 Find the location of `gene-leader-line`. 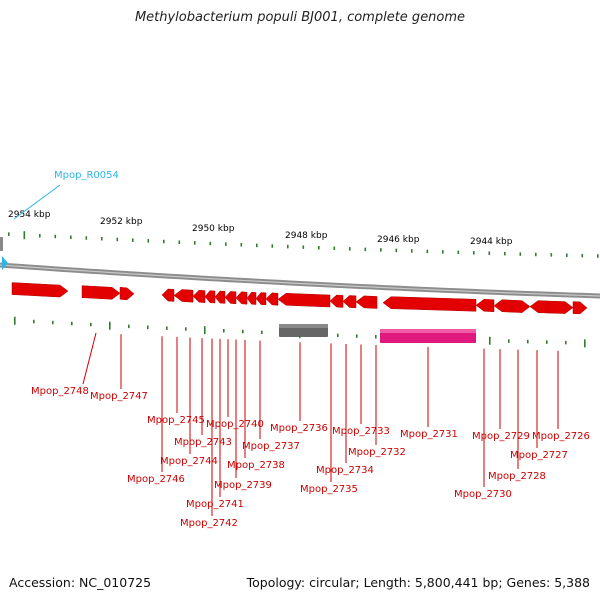

gene-leader-line is located at coordinates (89, 358).